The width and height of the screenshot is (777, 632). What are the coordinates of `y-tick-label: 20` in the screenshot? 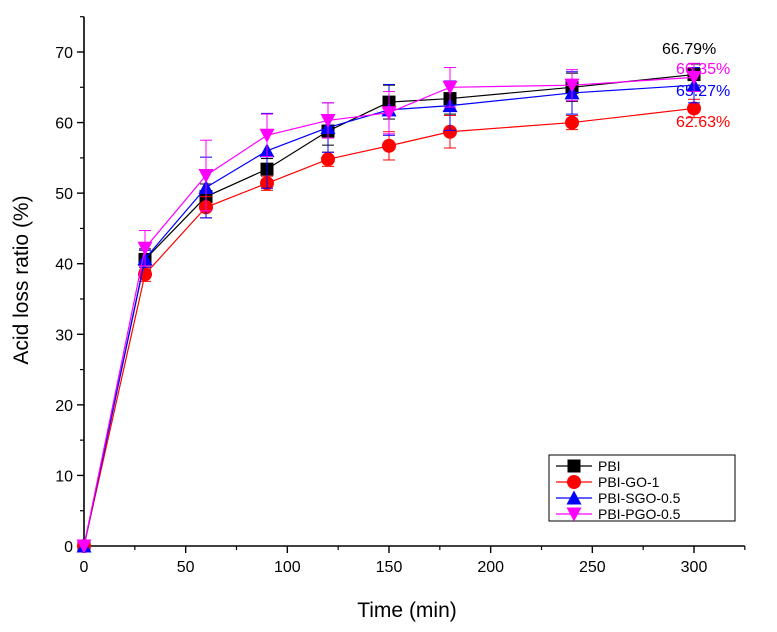 It's located at (64, 406).